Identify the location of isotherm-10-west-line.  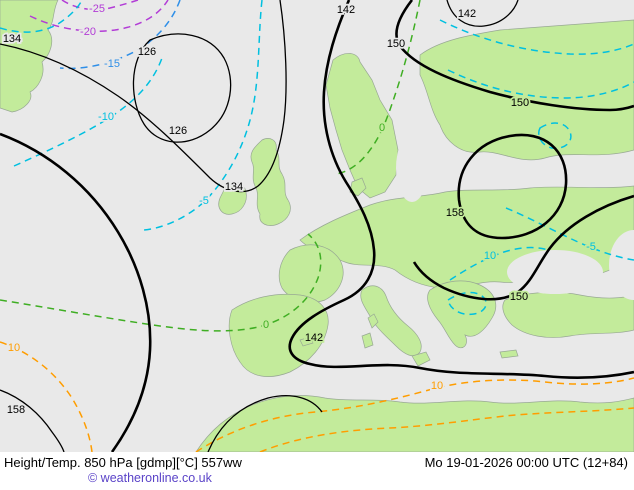
(46, 396).